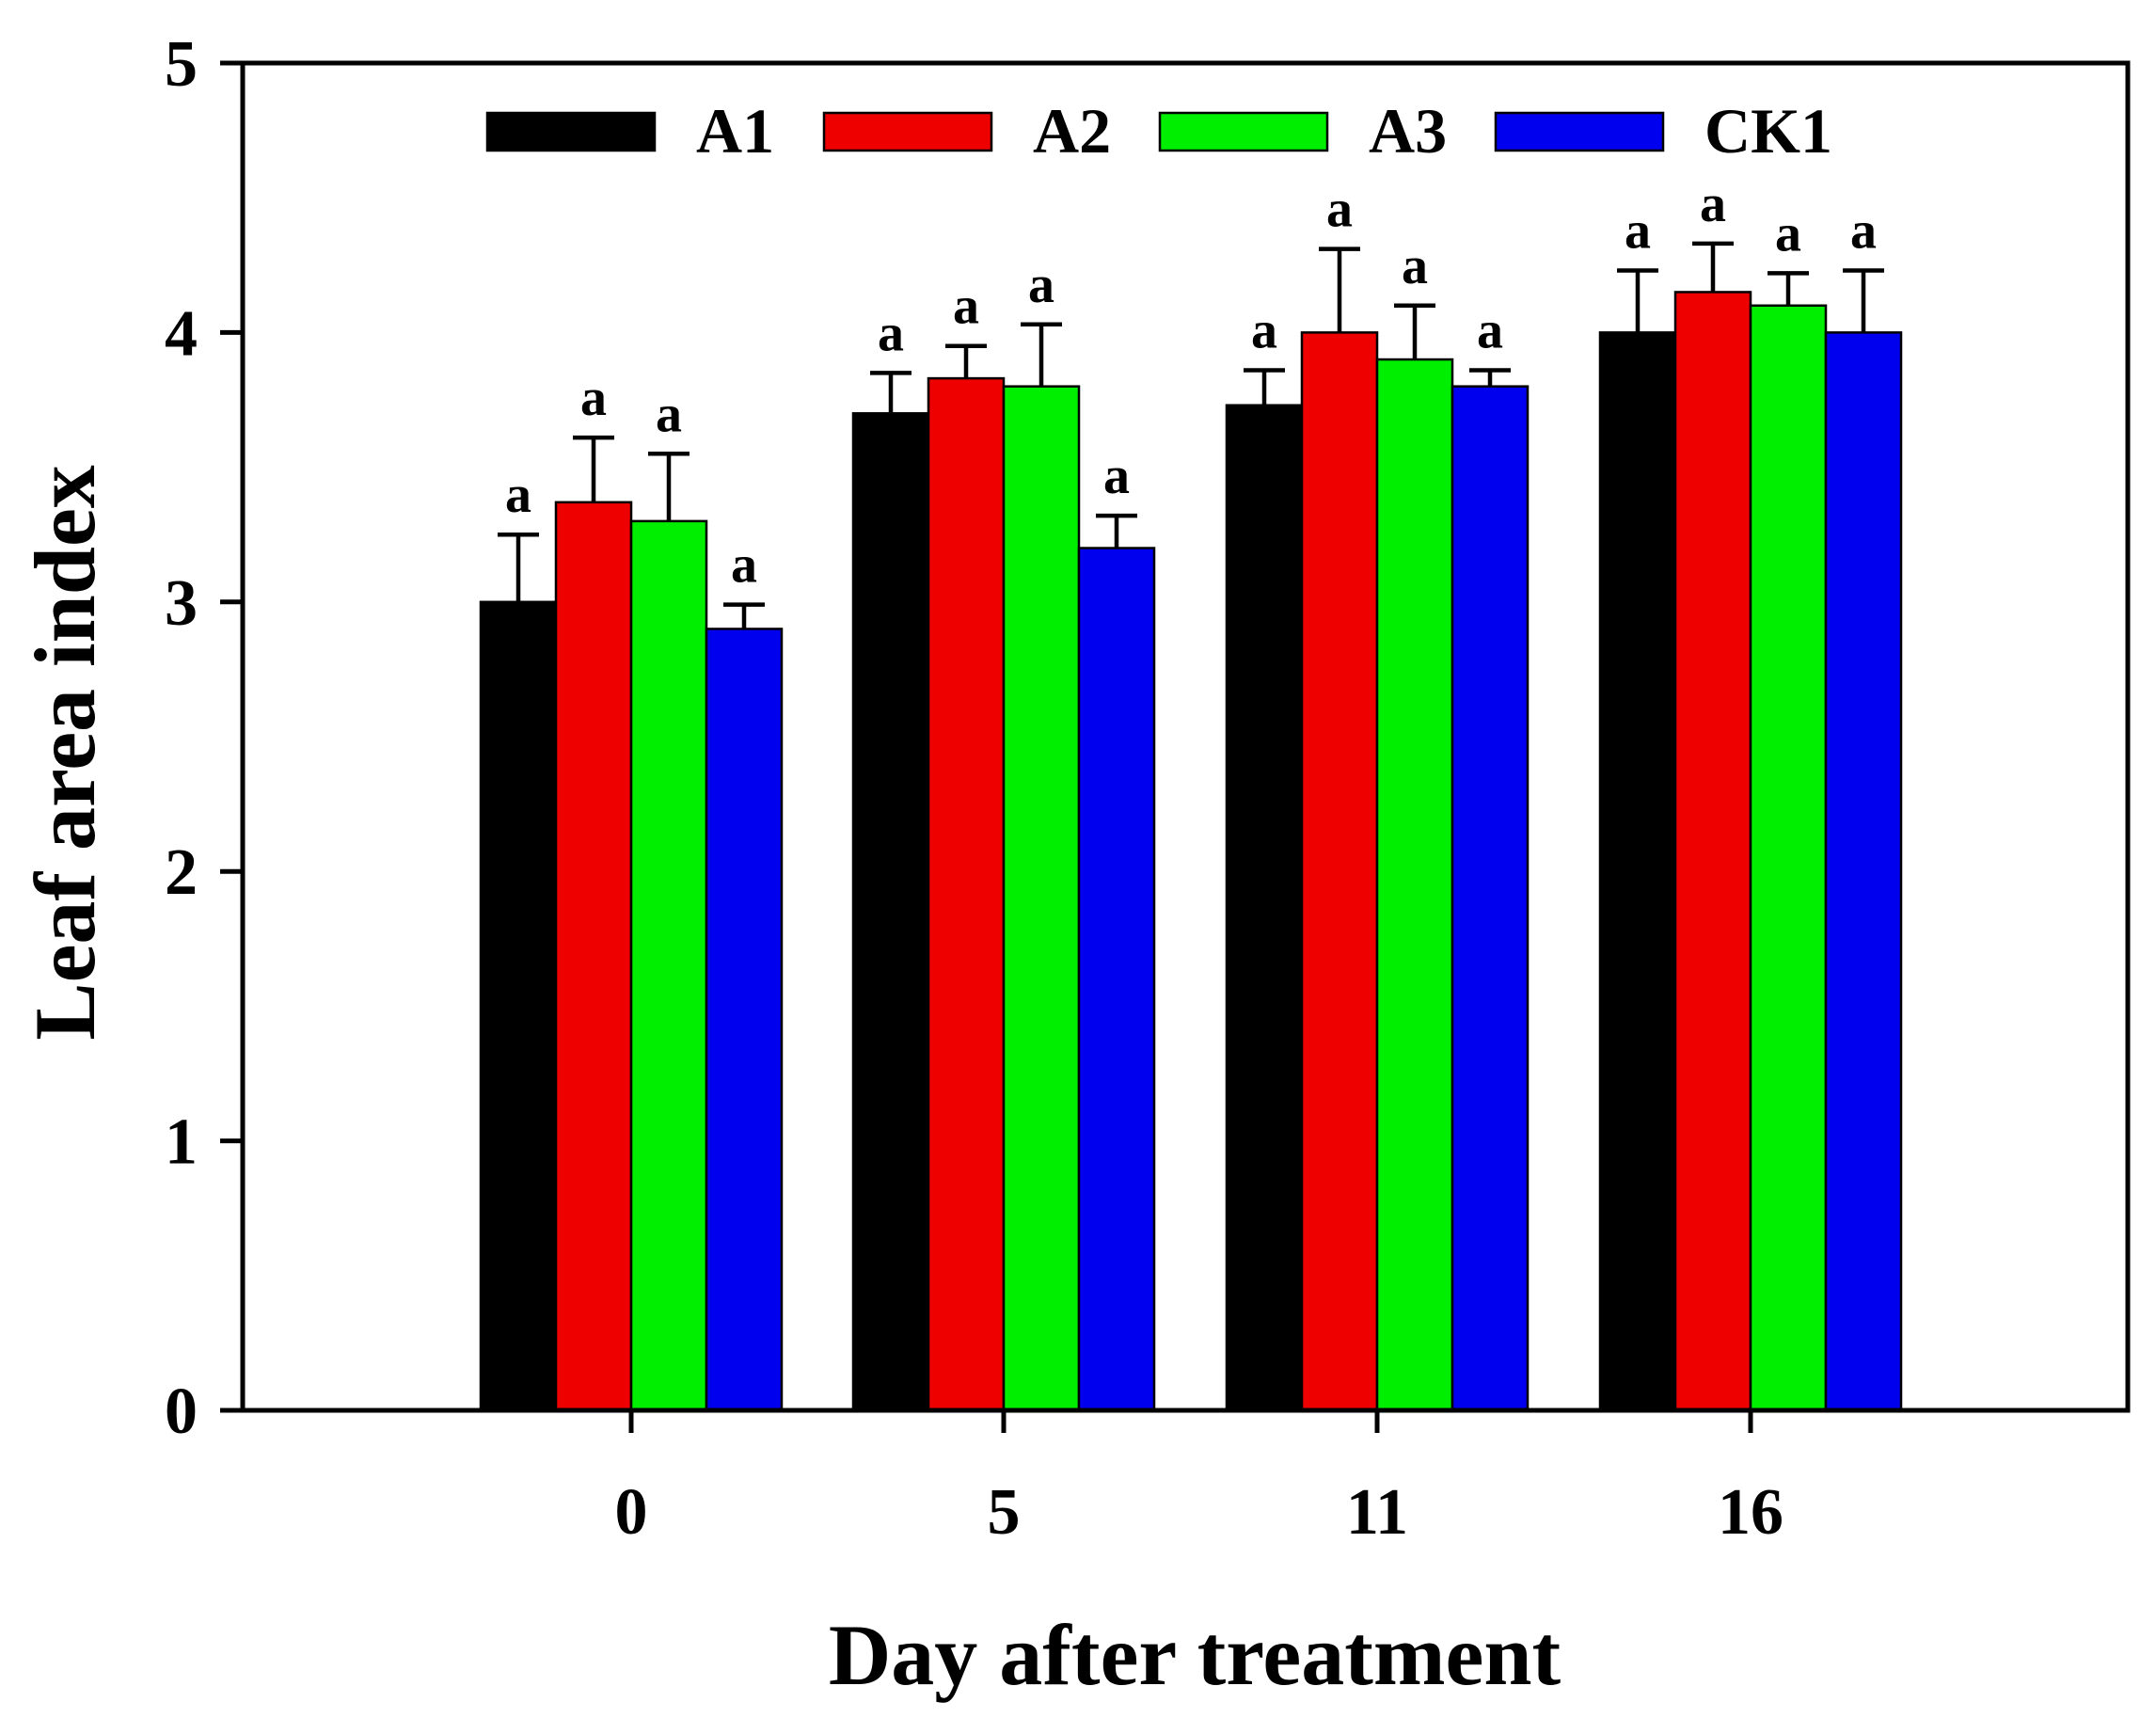  I want to click on x-tick-label: 16, so click(1750, 1512).